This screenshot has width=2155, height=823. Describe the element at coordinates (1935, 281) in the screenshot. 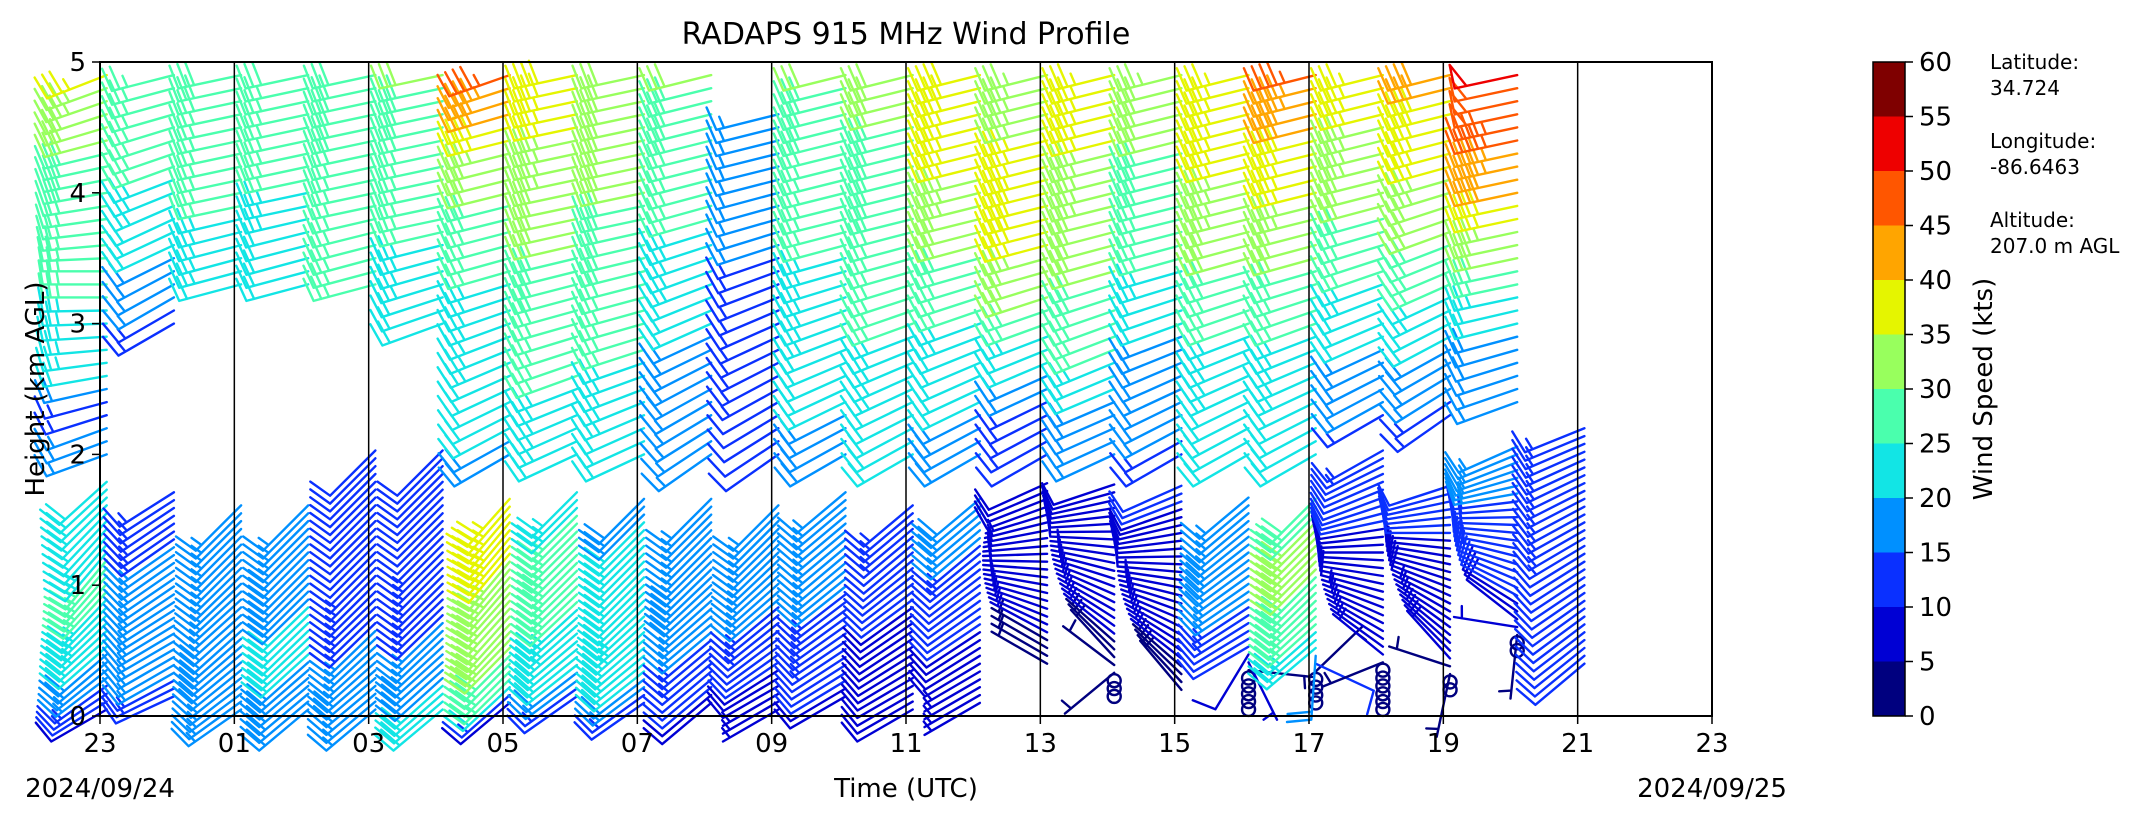

I see `colorbar-tick-label: 40` at that location.